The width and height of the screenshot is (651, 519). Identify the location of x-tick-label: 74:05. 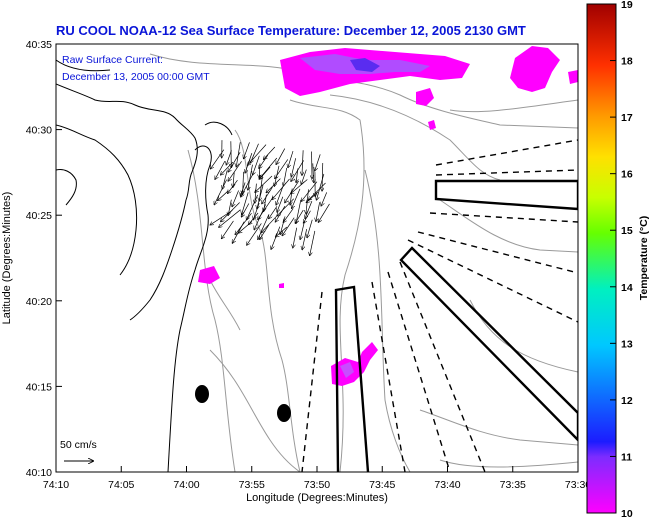
(121, 485).